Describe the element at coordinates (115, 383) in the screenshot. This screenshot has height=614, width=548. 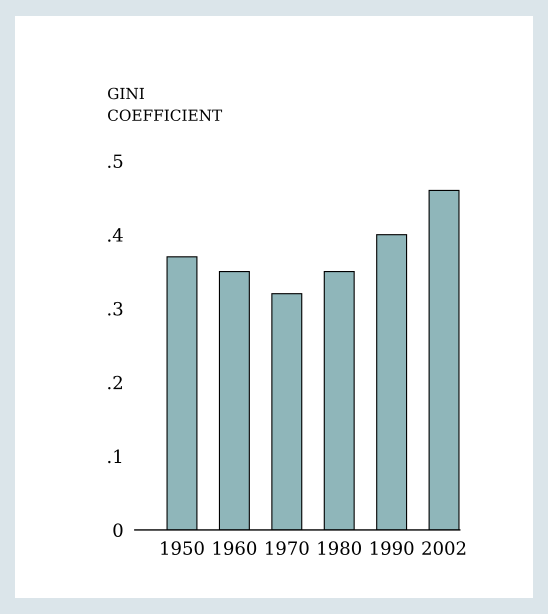
I see `y-tick-label: .2` at that location.